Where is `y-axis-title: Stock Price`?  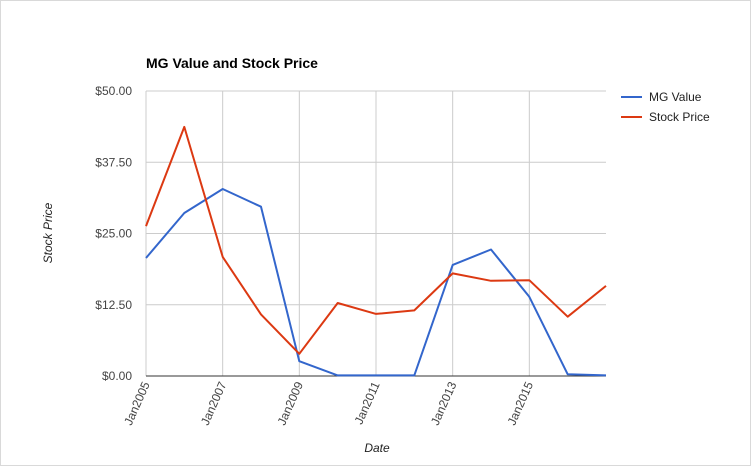 y-axis-title: Stock Price is located at coordinates (48, 232).